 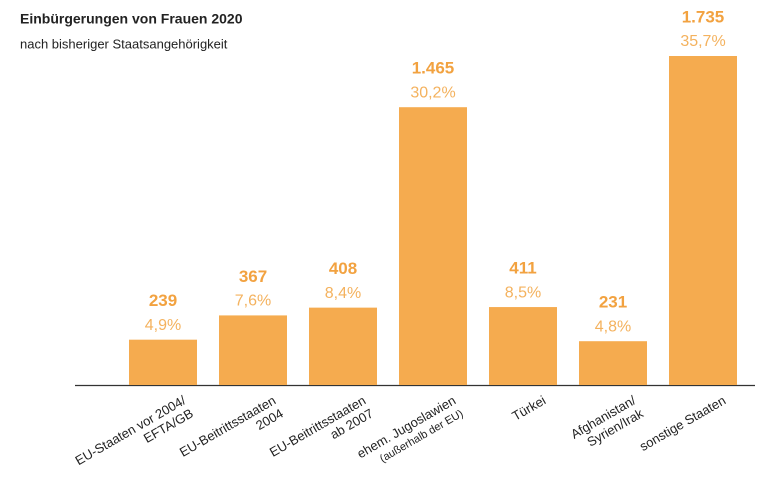 I want to click on category-label: Afghanistan/Syrien/Irak, so click(x=607, y=420).